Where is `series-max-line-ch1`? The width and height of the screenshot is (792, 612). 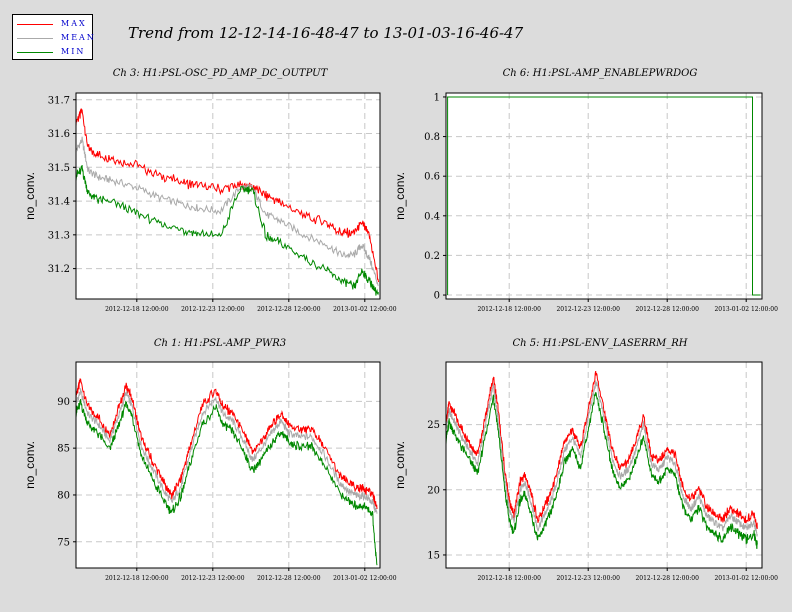 series-max-line-ch1 is located at coordinates (227, 444).